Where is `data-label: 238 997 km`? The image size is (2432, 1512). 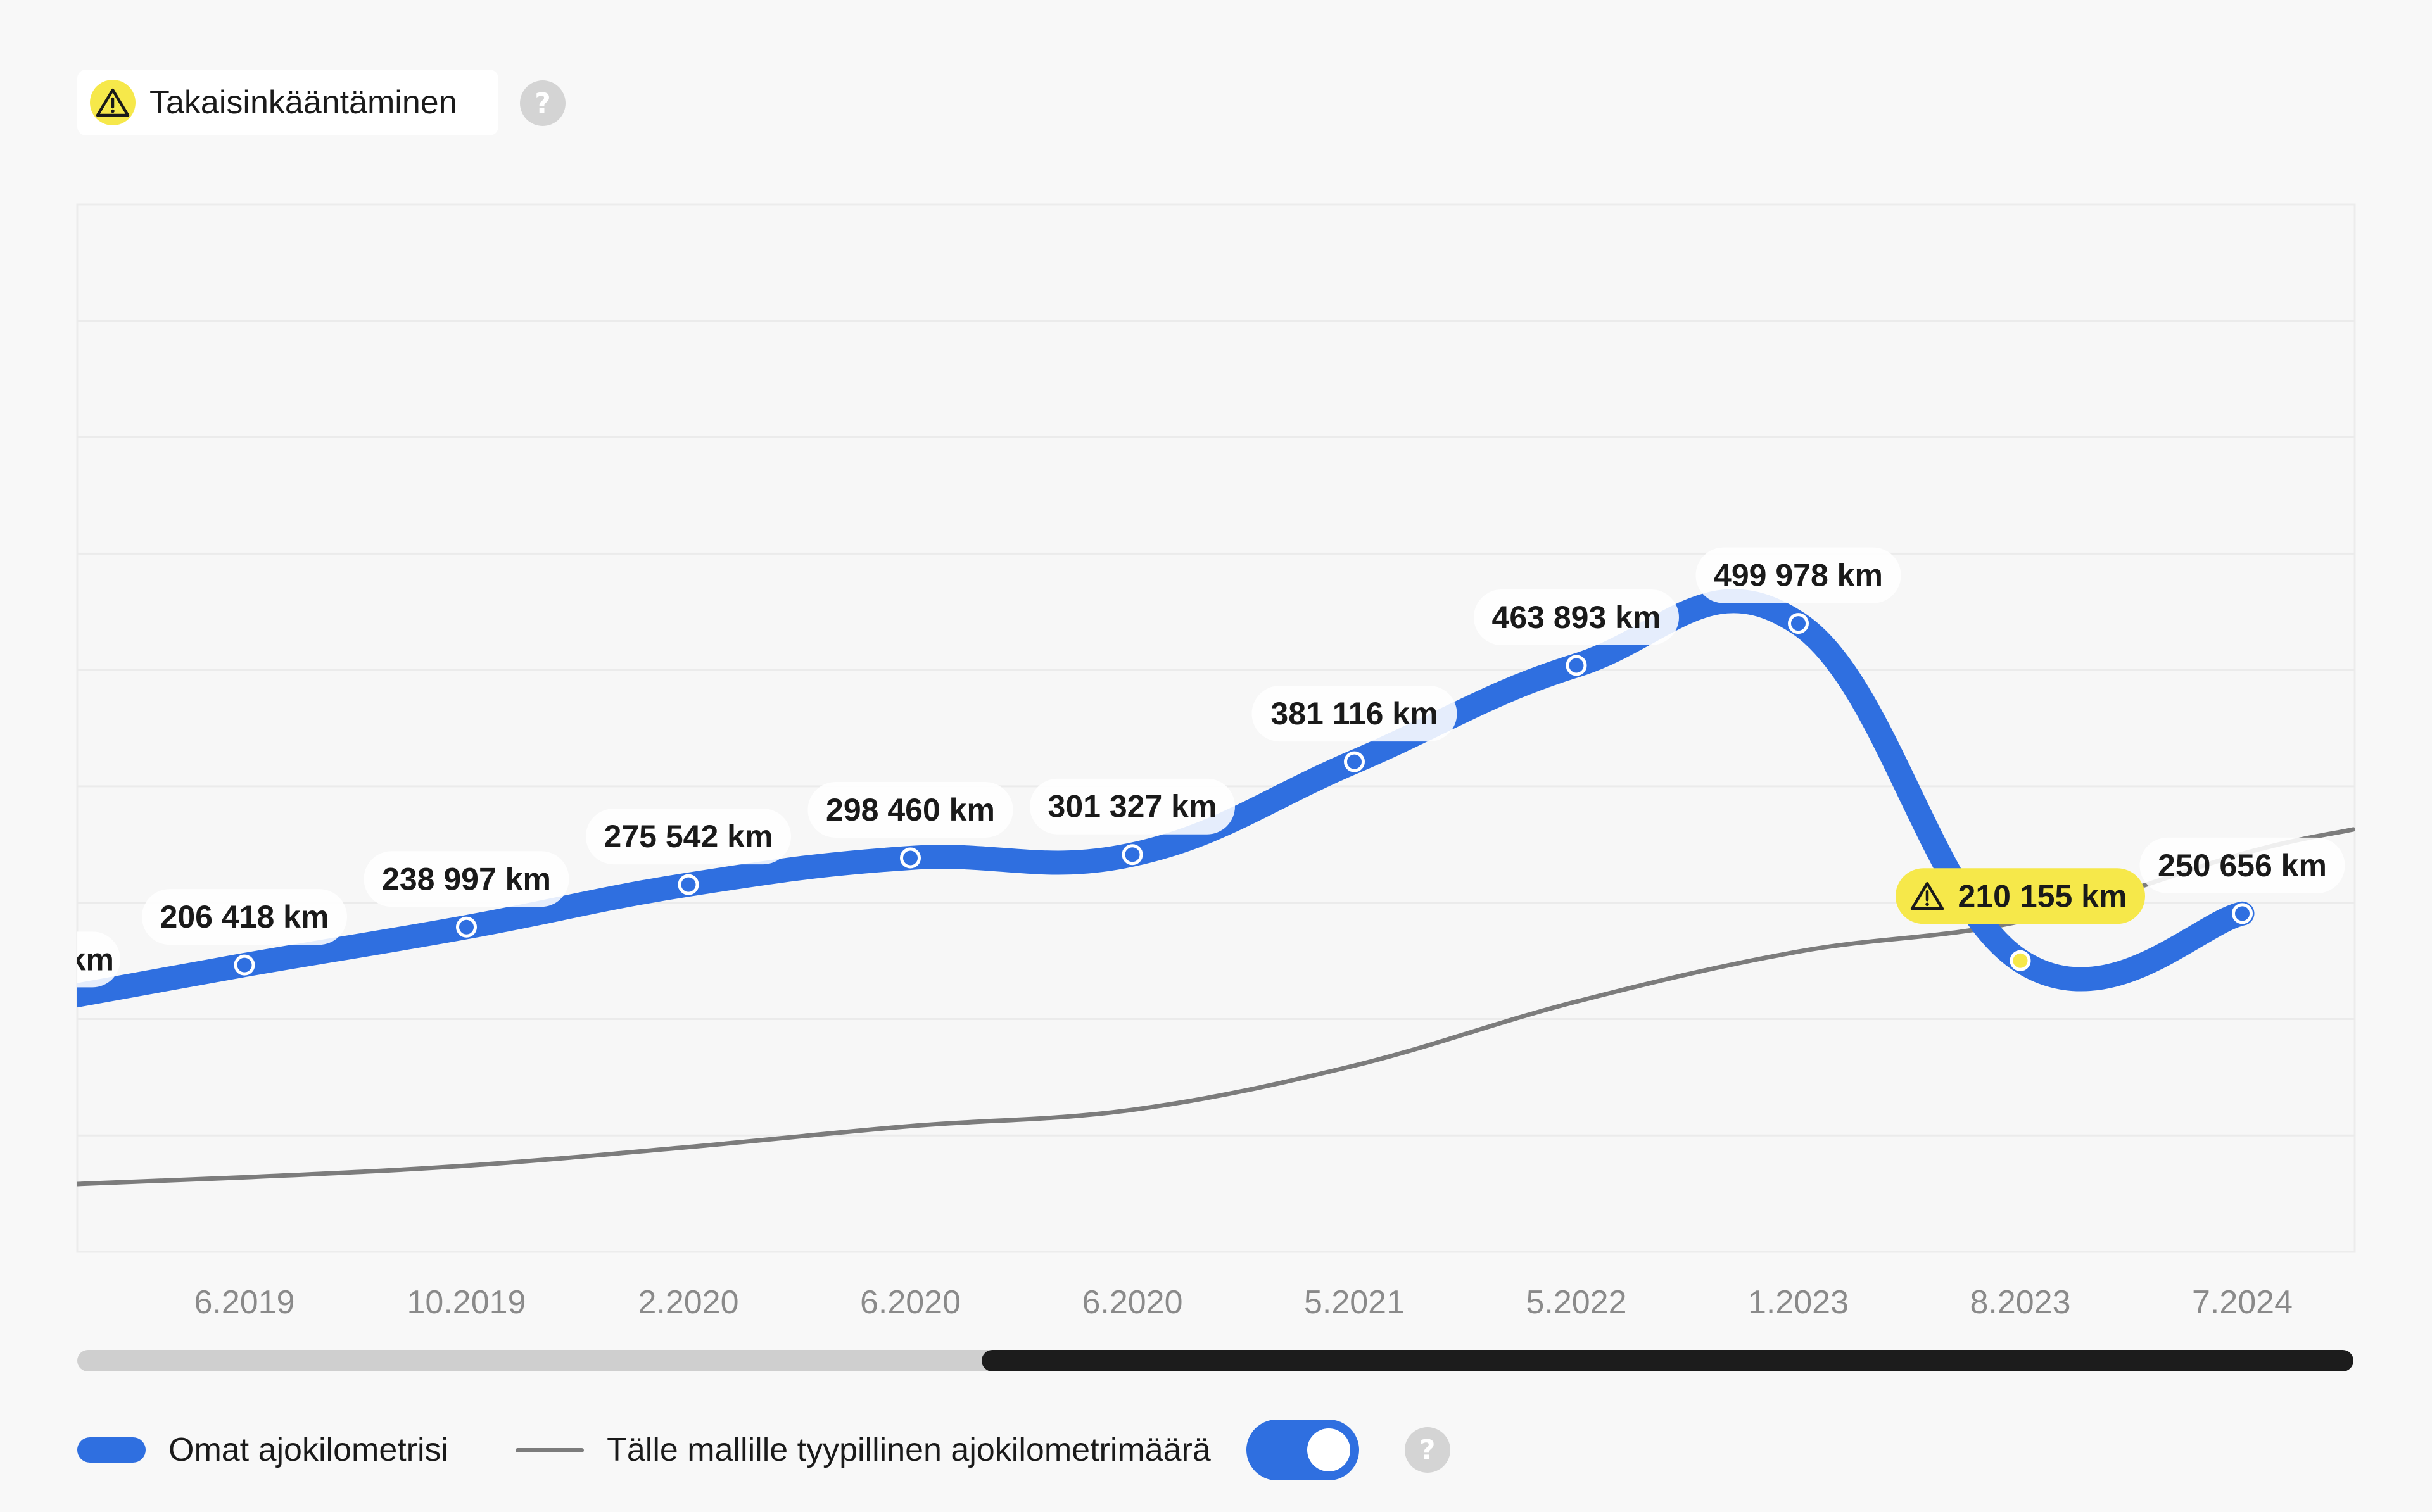 data-label: 238 997 km is located at coordinates (466, 879).